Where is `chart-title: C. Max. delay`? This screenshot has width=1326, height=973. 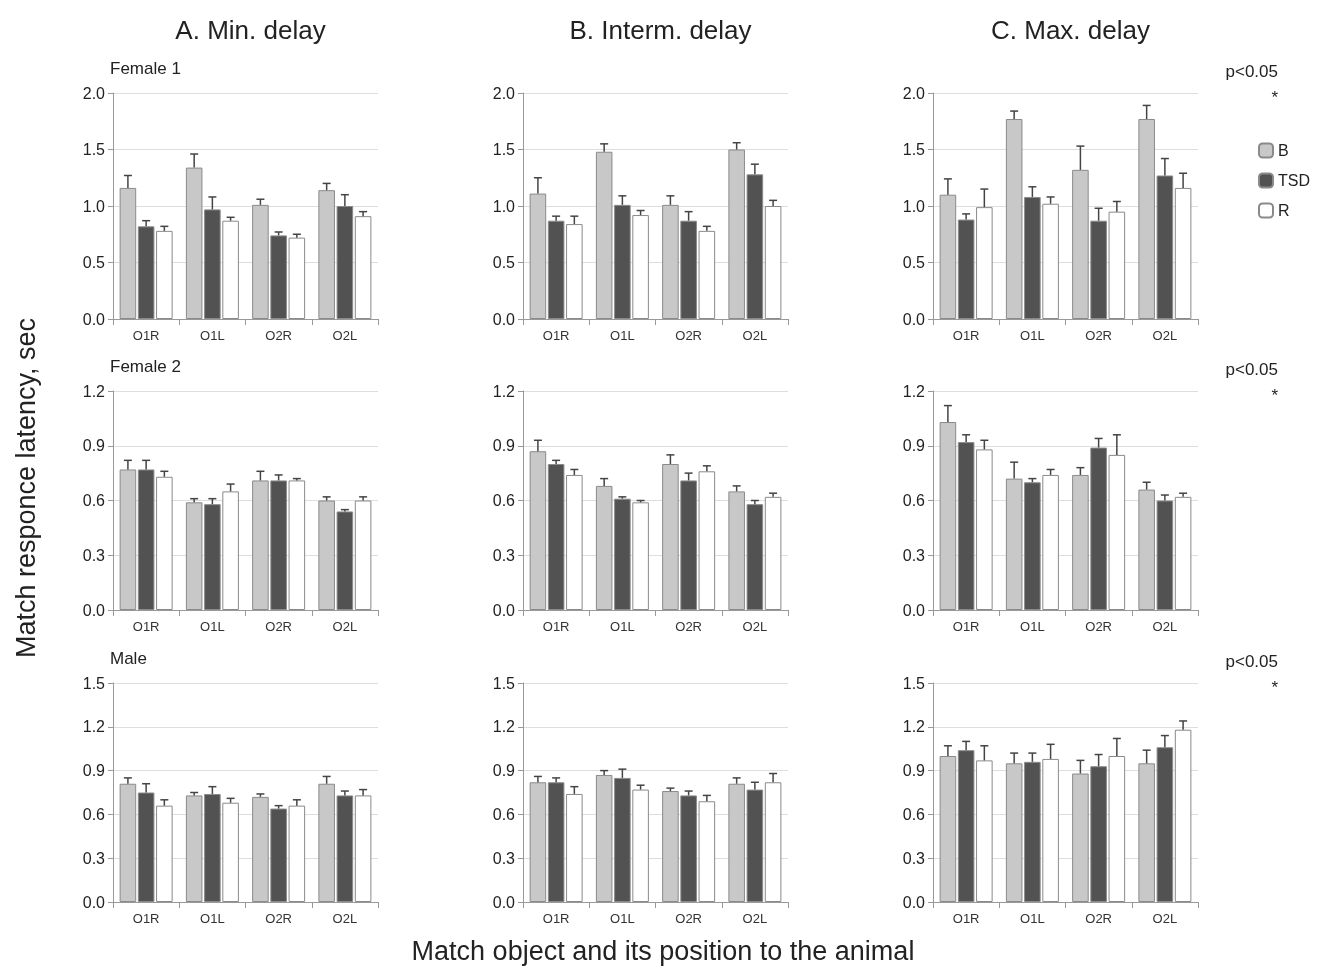 chart-title: C. Max. delay is located at coordinates (1070, 30).